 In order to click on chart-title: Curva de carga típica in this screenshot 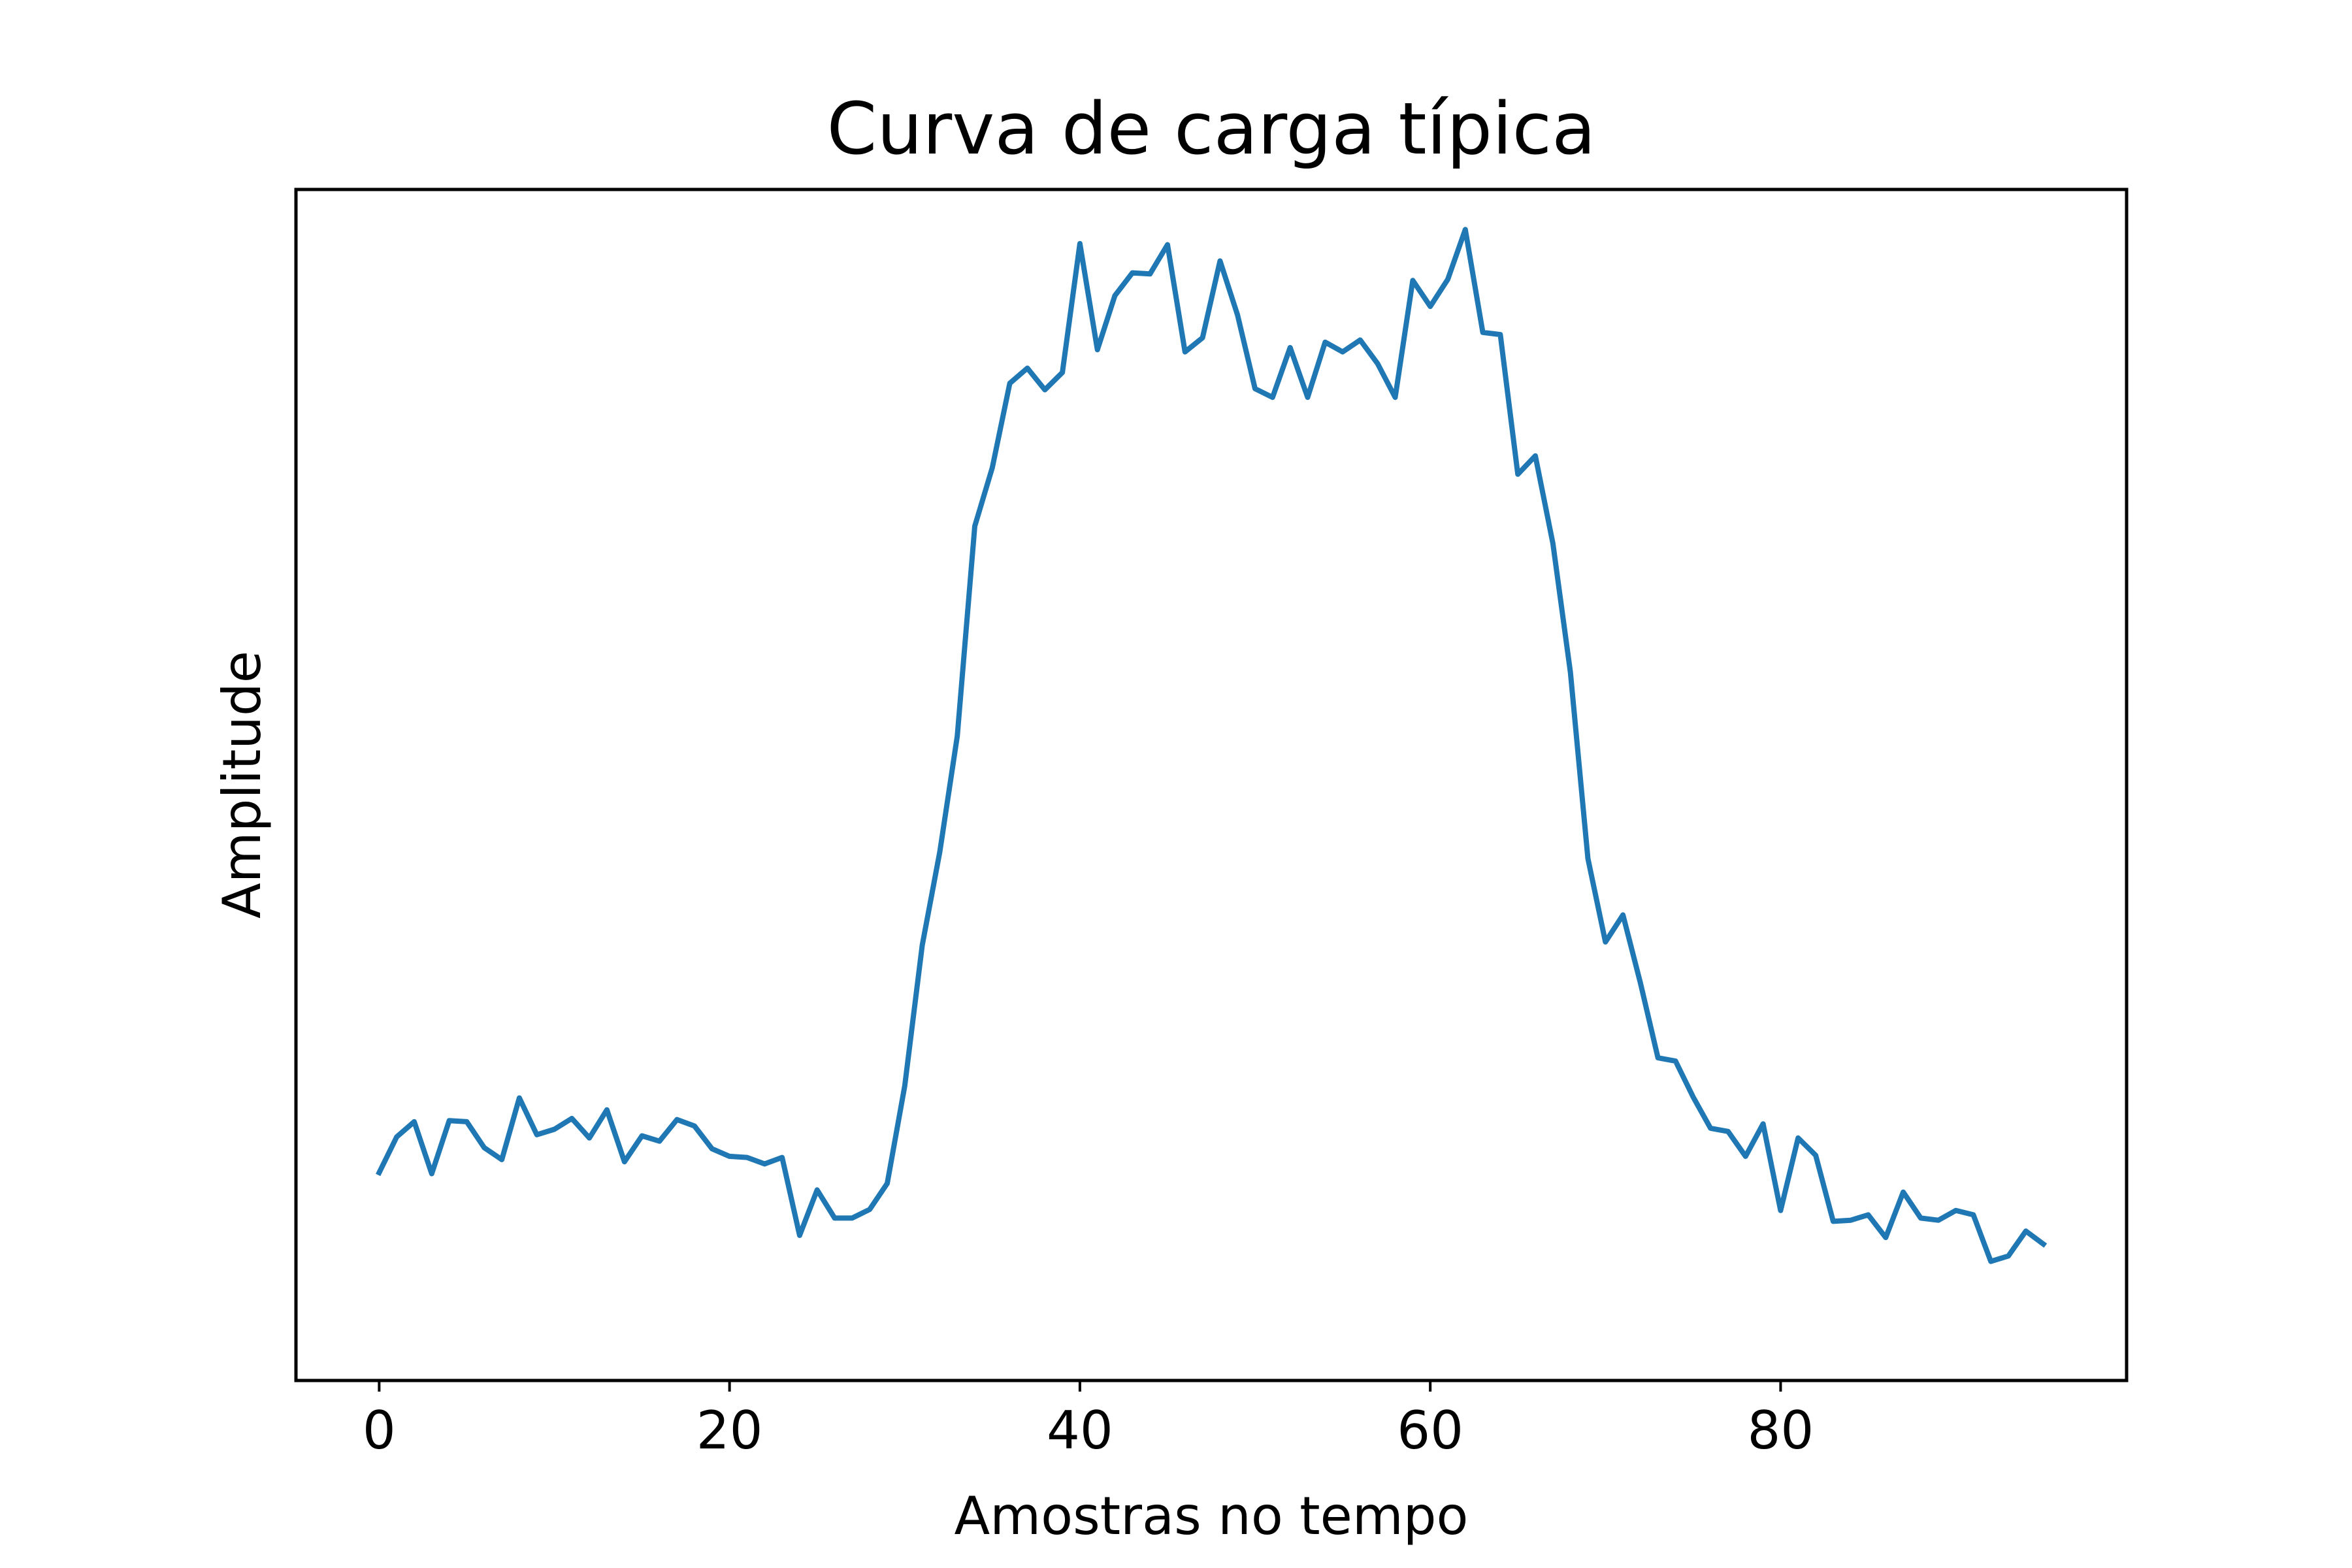, I will do `click(1210, 129)`.